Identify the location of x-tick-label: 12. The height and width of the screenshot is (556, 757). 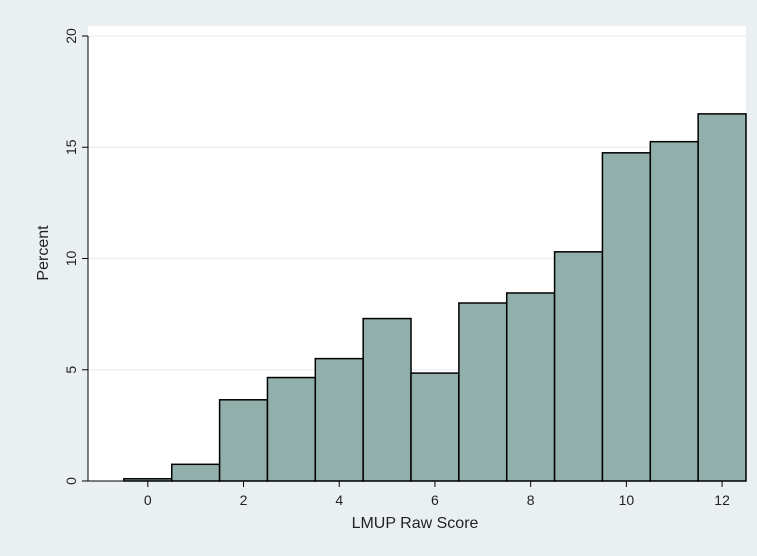
(722, 500).